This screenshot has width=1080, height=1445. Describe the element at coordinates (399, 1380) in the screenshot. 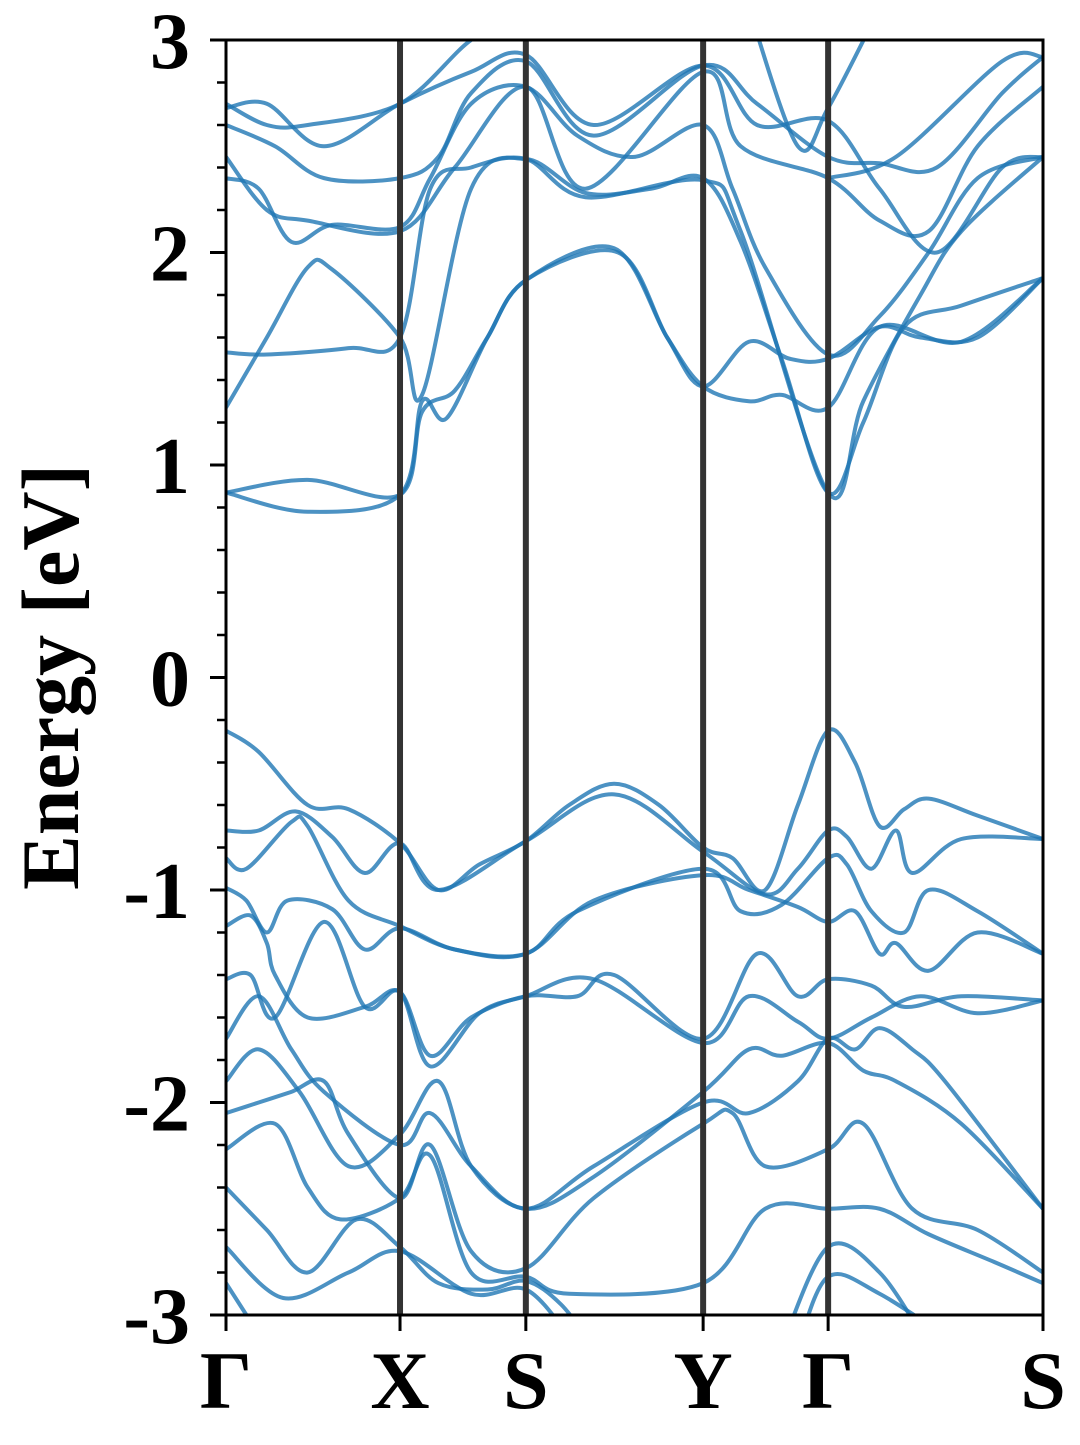

I see `x-tick-label: X` at that location.